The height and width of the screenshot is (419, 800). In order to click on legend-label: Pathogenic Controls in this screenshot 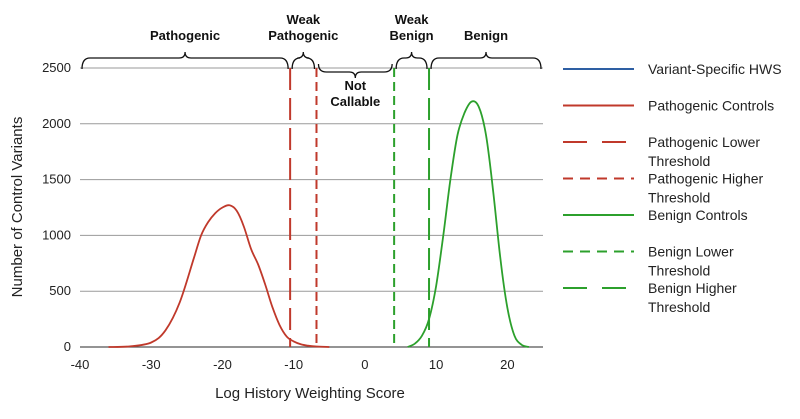, I will do `click(711, 106)`.